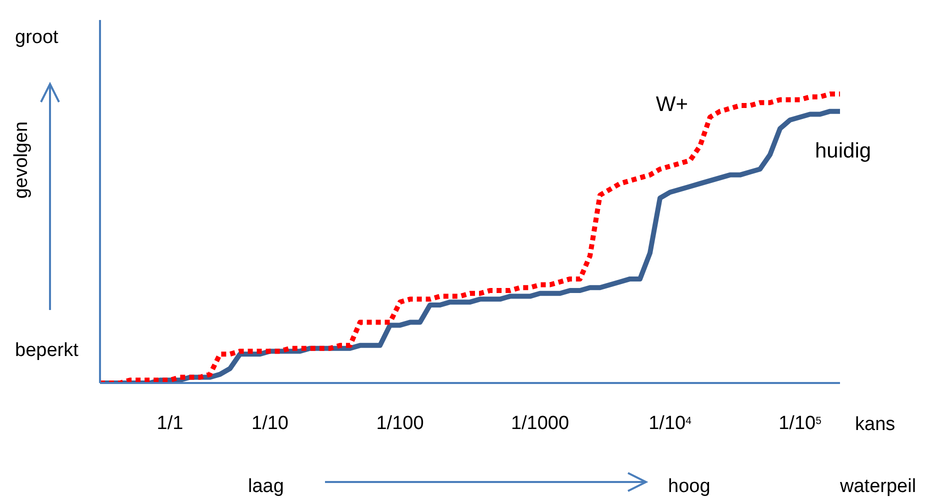 The height and width of the screenshot is (498, 938). I want to click on x-tick-label: 1/10, so click(270, 423).